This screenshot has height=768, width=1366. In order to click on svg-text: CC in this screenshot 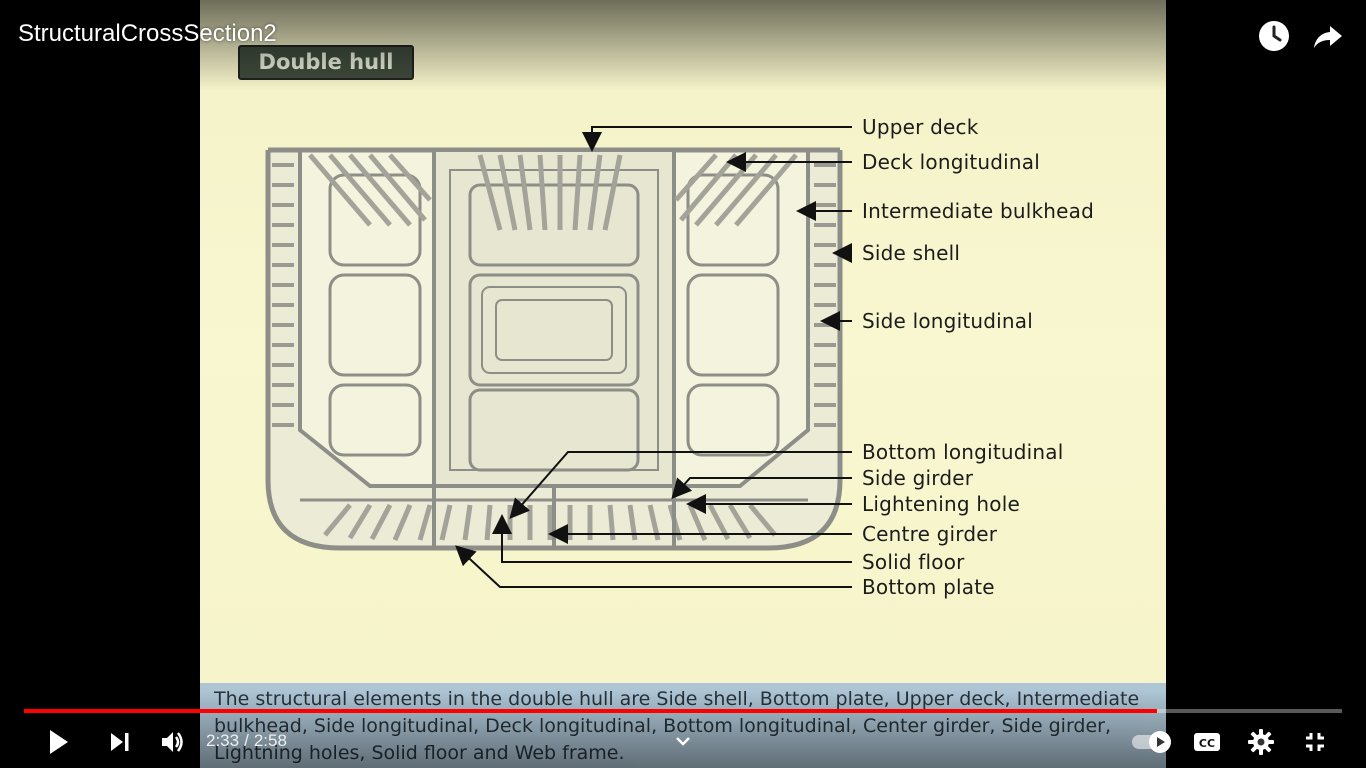, I will do `click(1207, 743)`.